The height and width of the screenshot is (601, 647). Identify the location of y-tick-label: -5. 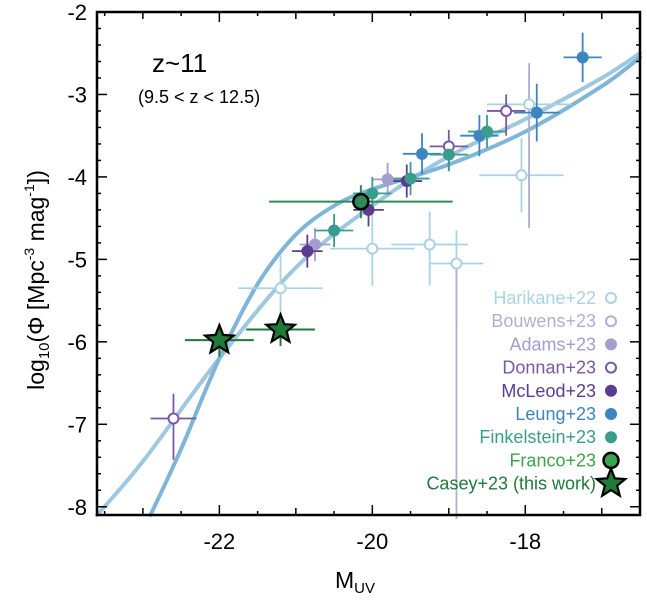
(77, 259).